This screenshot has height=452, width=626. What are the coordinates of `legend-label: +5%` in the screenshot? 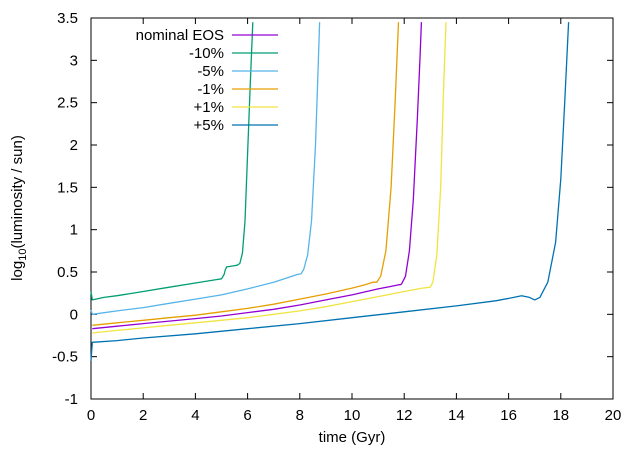 It's located at (209, 125).